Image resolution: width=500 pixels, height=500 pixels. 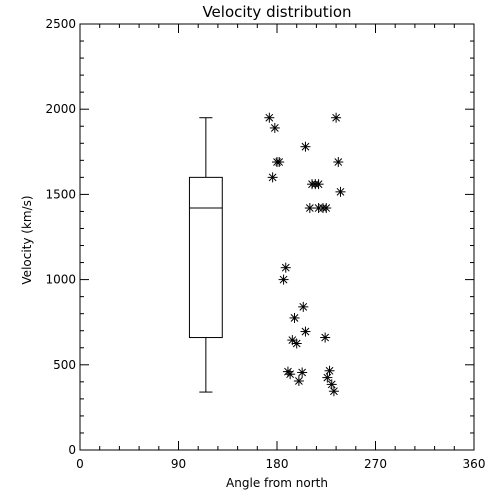 I want to click on x-axis-label: Angle from north, so click(x=277, y=483).